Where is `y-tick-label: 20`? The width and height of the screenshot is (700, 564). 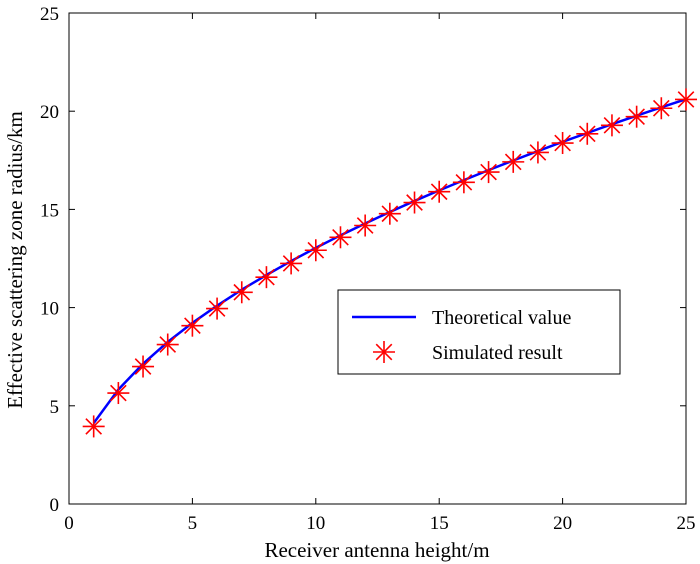 y-tick-label: 20 is located at coordinates (49, 112).